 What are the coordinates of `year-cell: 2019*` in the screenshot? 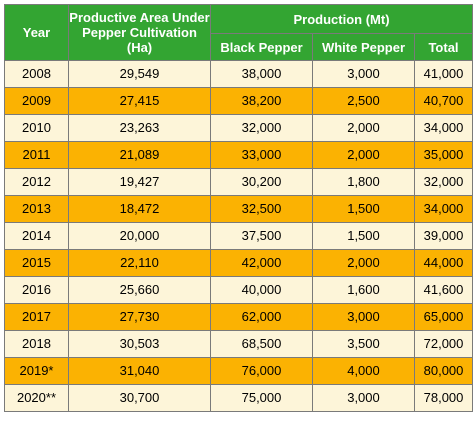 It's located at (36, 371).